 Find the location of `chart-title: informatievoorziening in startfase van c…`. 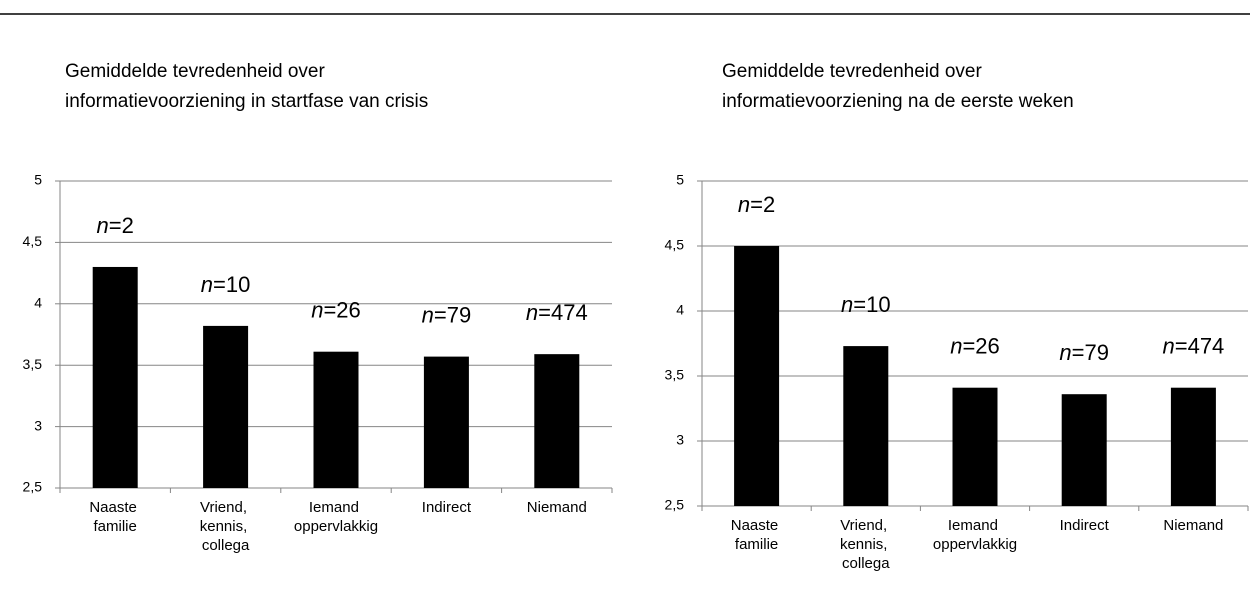

chart-title: informatievoorziening in startfase van c… is located at coordinates (246, 101).